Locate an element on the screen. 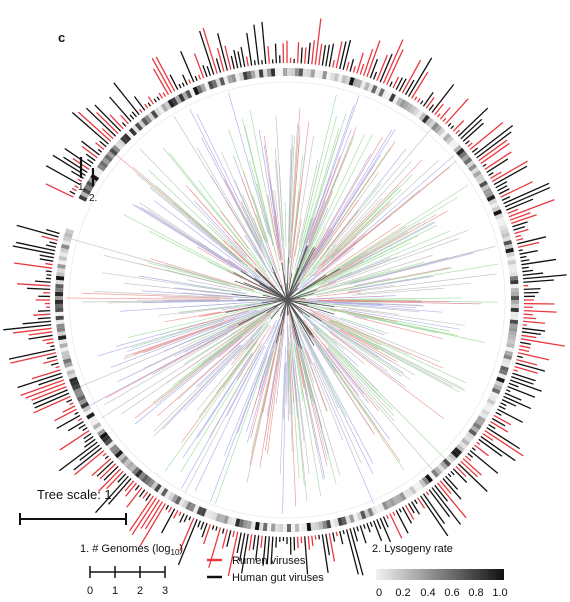  lysogeny-legend-title: 2. Lysogeny rate is located at coordinates (412, 549).